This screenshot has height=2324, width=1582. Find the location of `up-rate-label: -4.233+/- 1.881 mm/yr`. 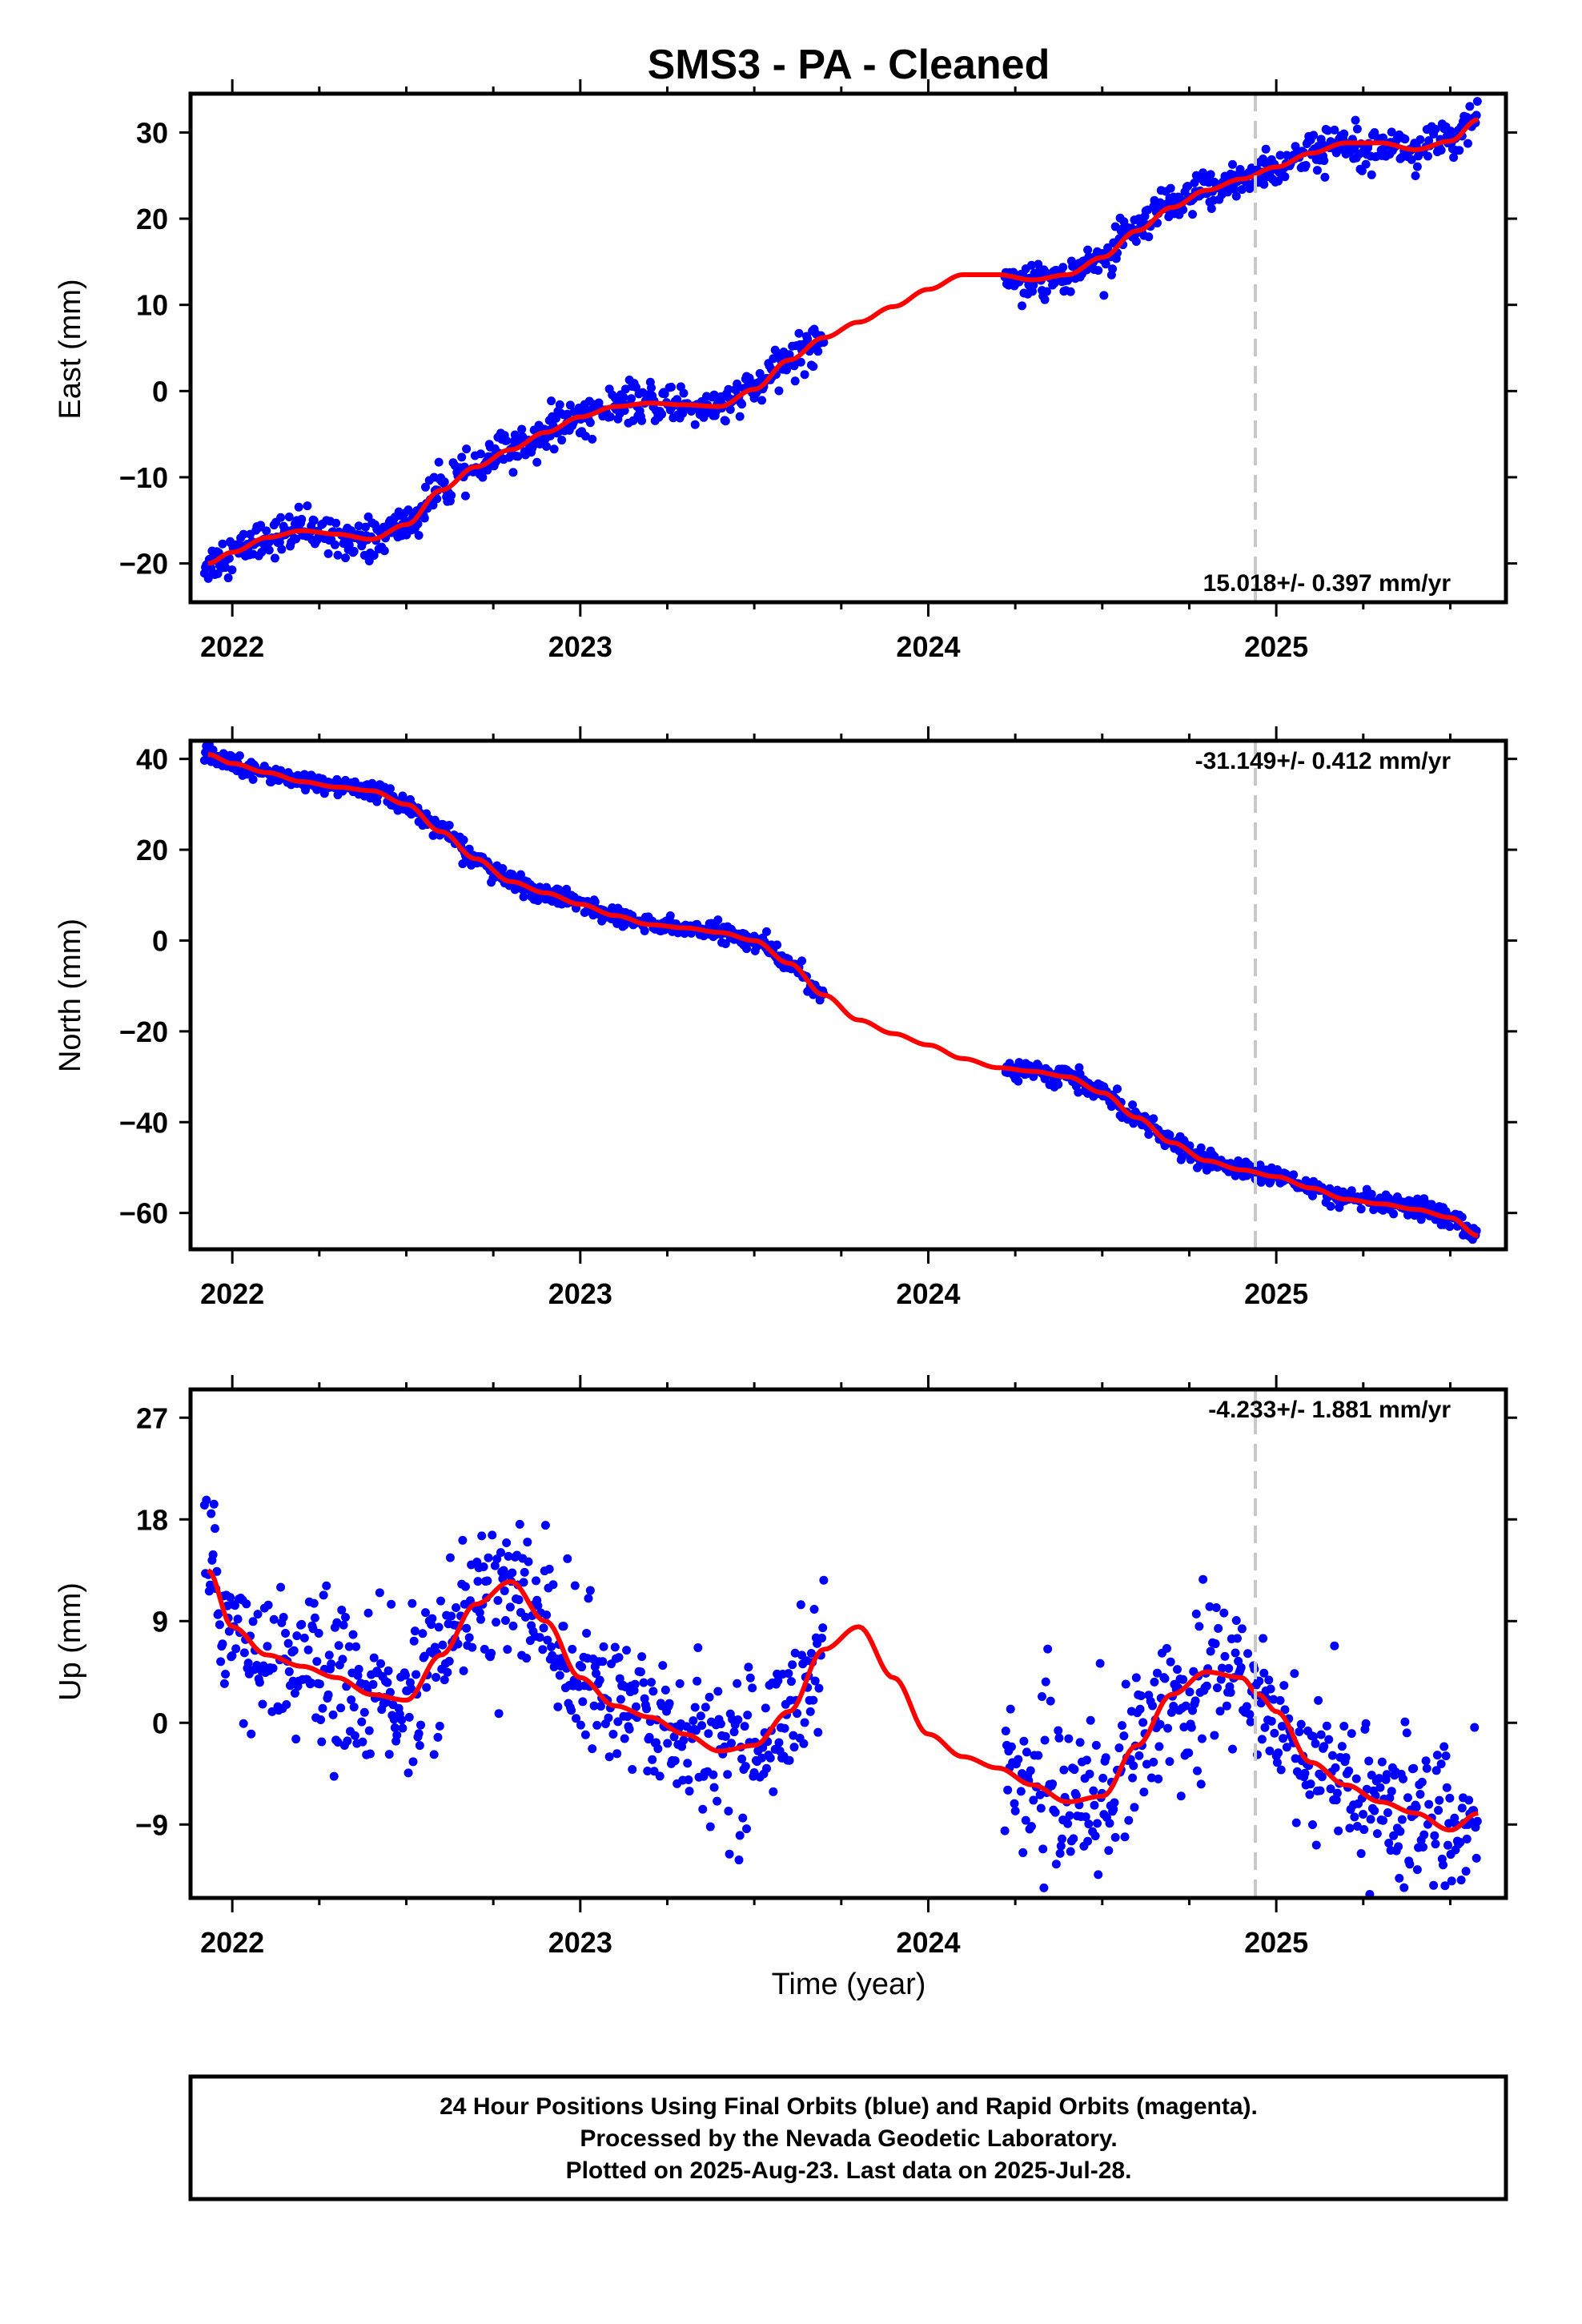

up-rate-label: -4.233+/- 1.881 mm/yr is located at coordinates (1329, 1410).